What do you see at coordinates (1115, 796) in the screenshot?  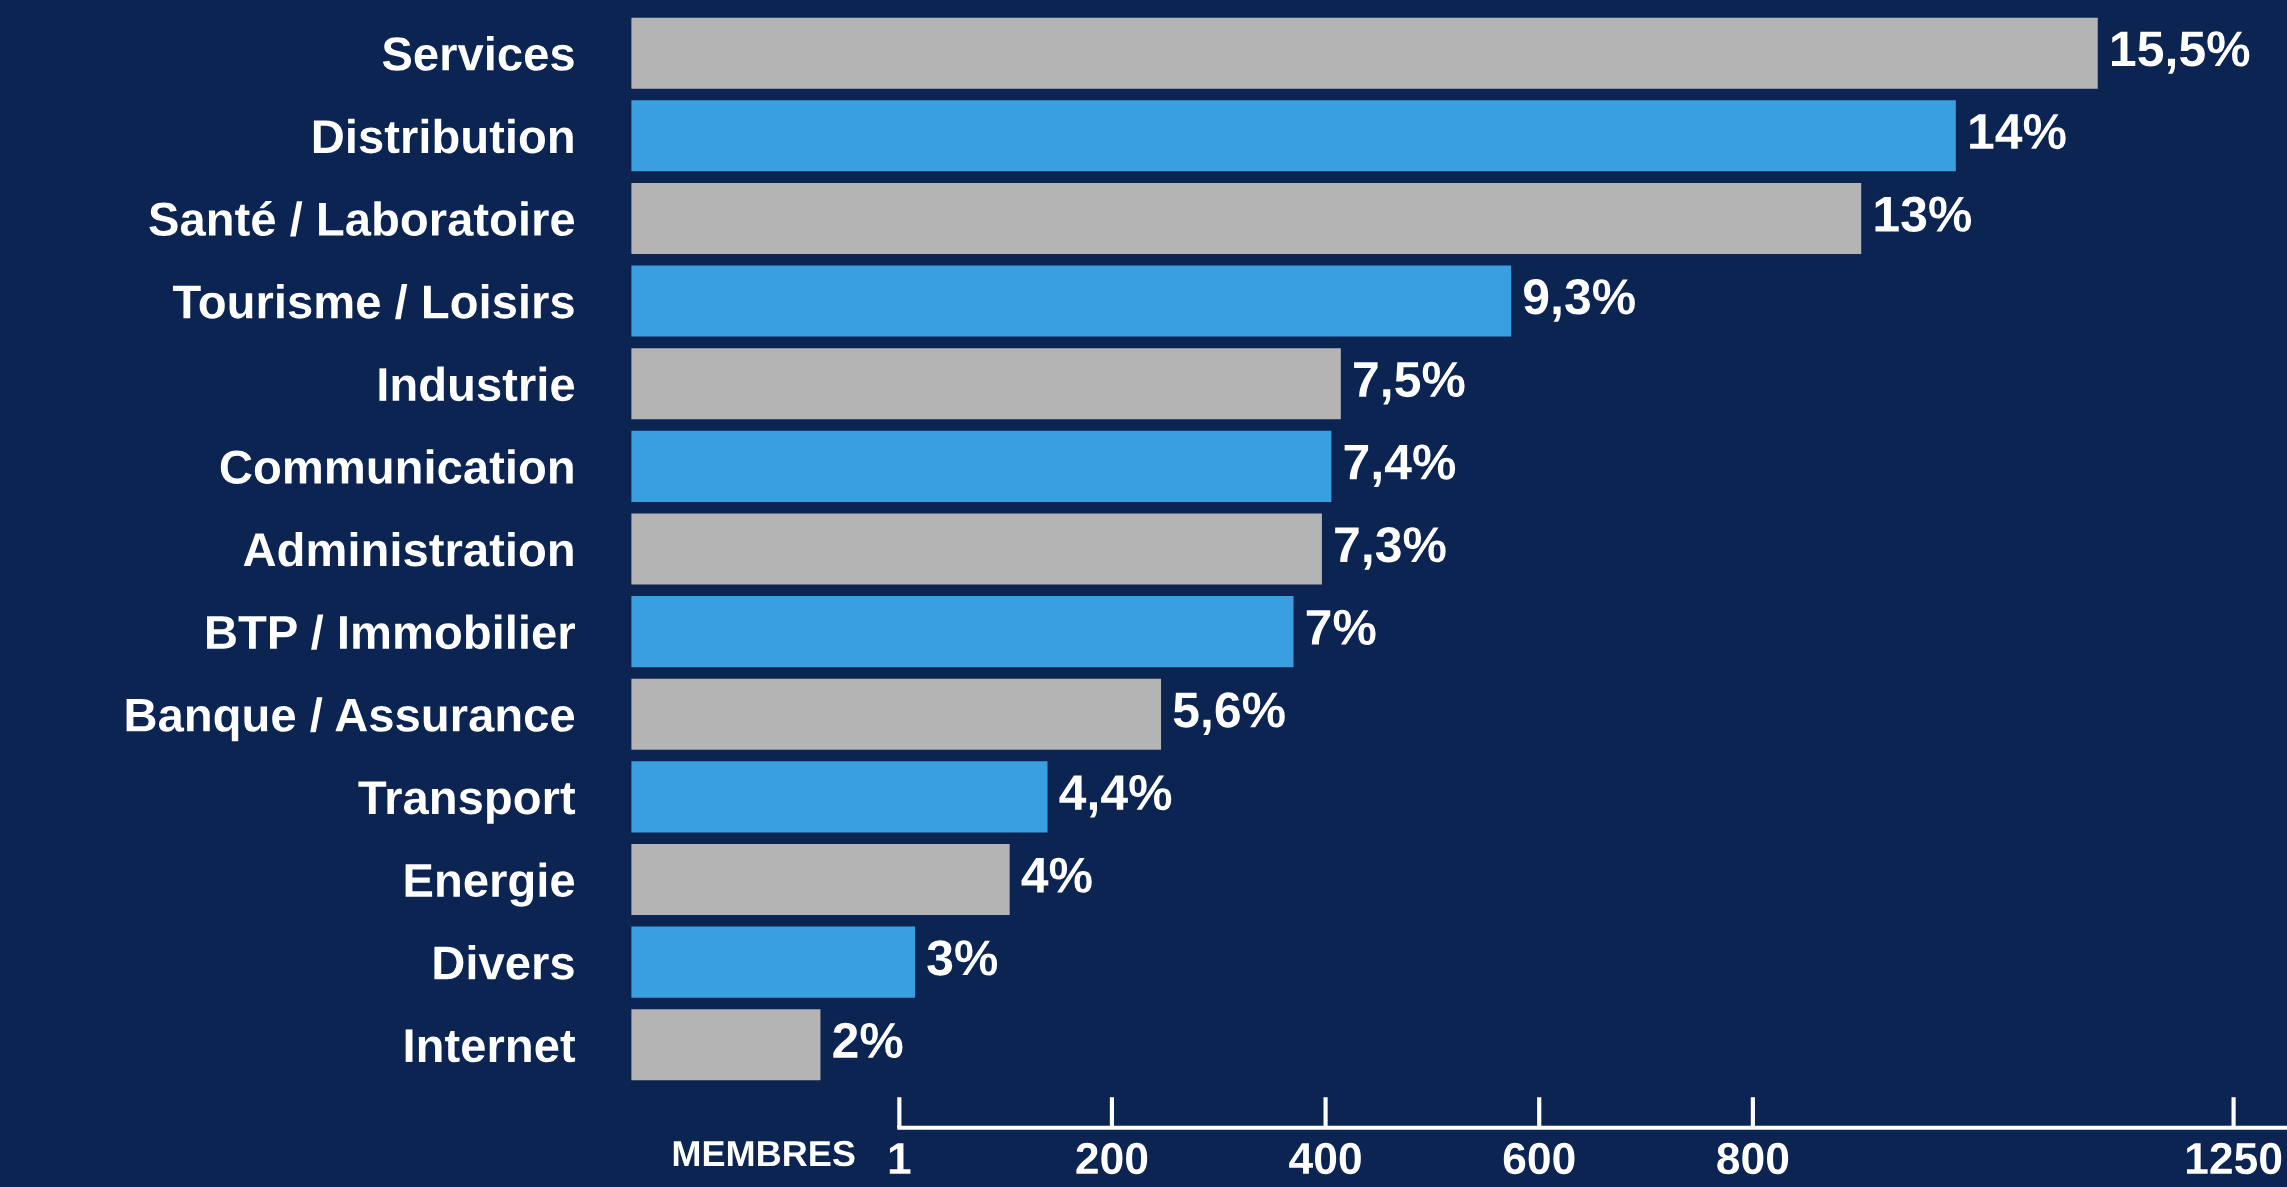 I see `data-label: 4,4%` at bounding box center [1115, 796].